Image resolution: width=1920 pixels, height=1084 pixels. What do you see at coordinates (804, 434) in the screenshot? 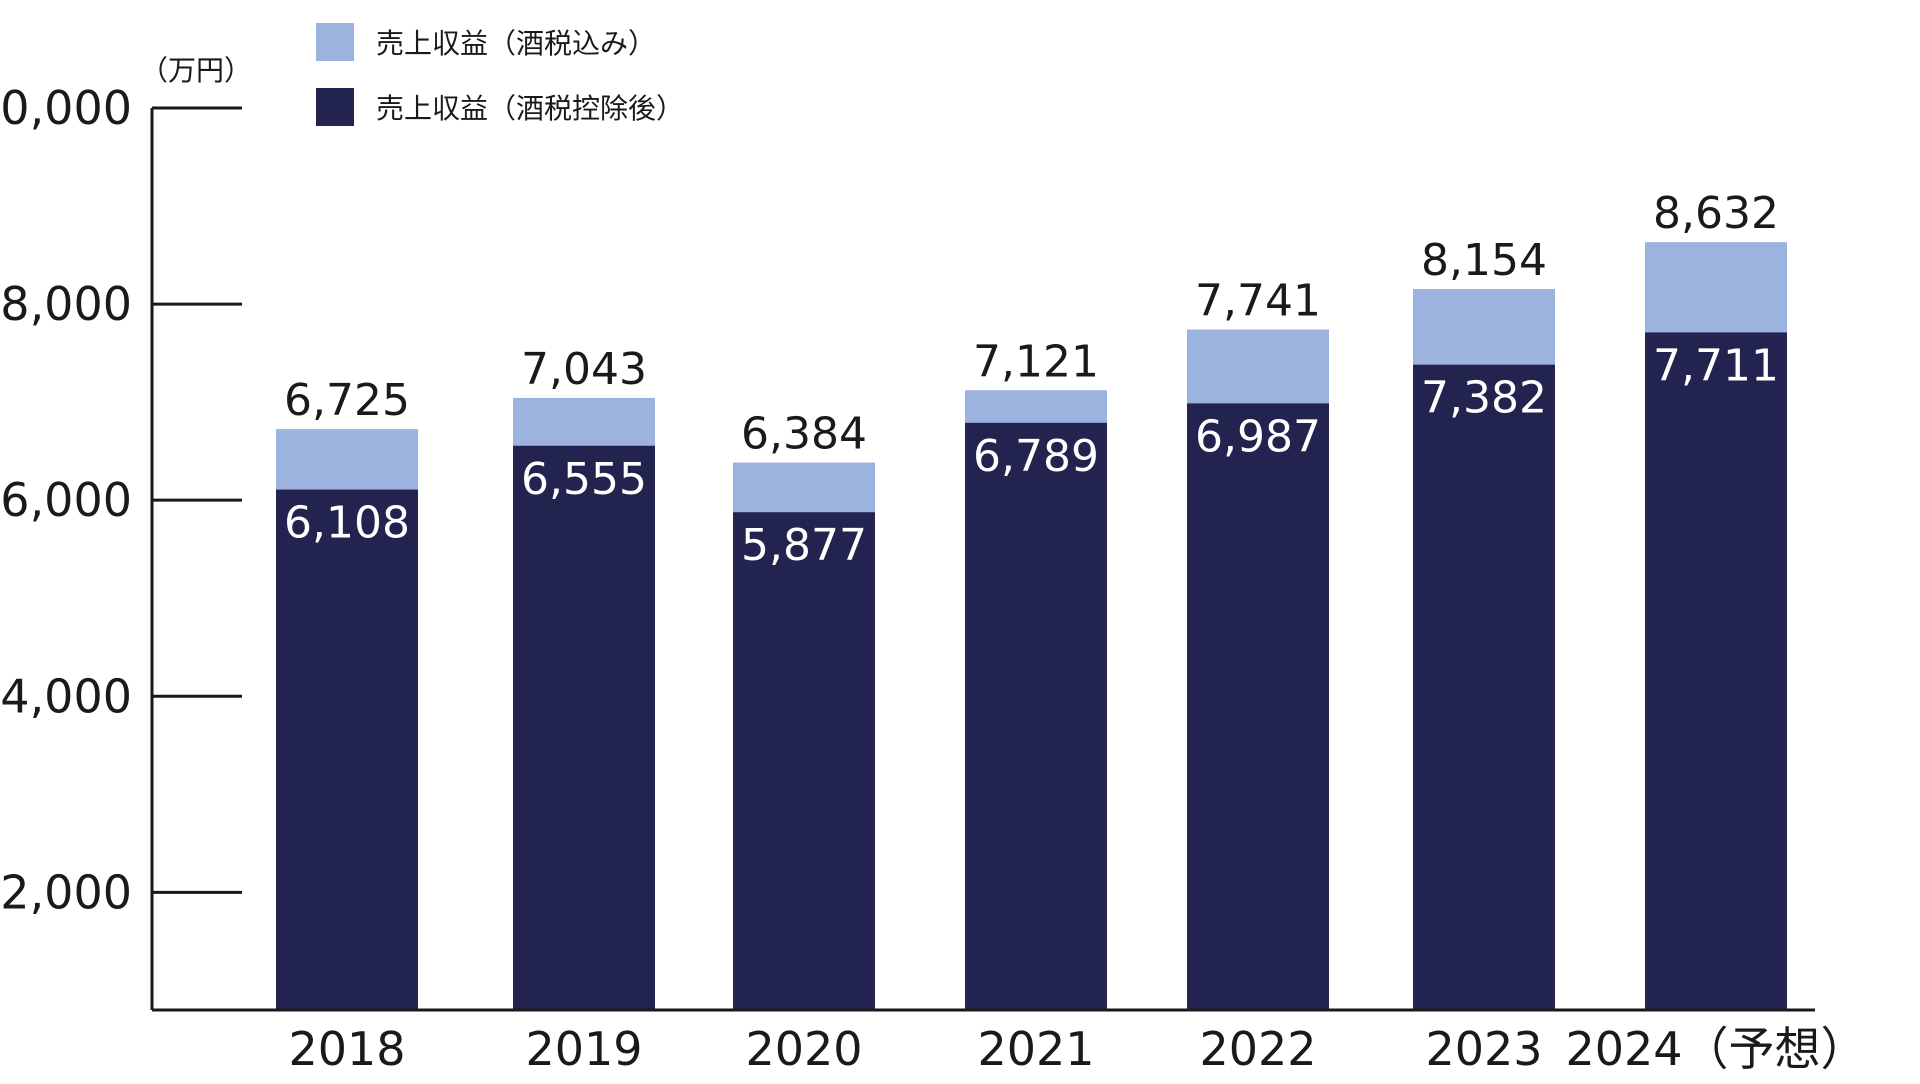
I see `value-label-with-tax: 6,384` at bounding box center [804, 434].